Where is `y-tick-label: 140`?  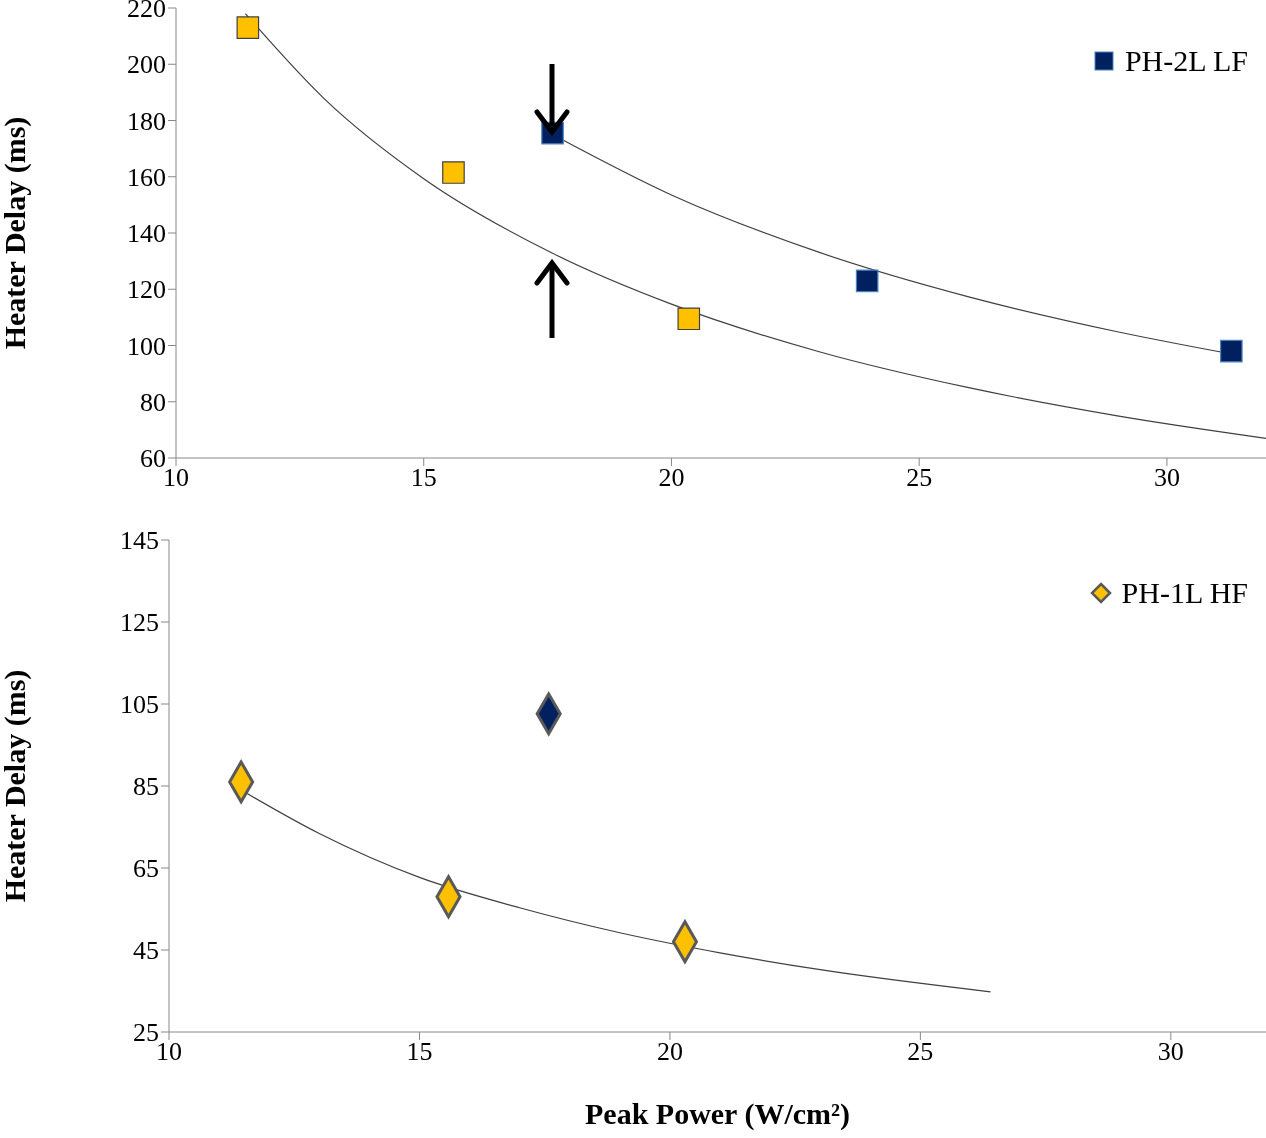 y-tick-label: 140 is located at coordinates (146, 234).